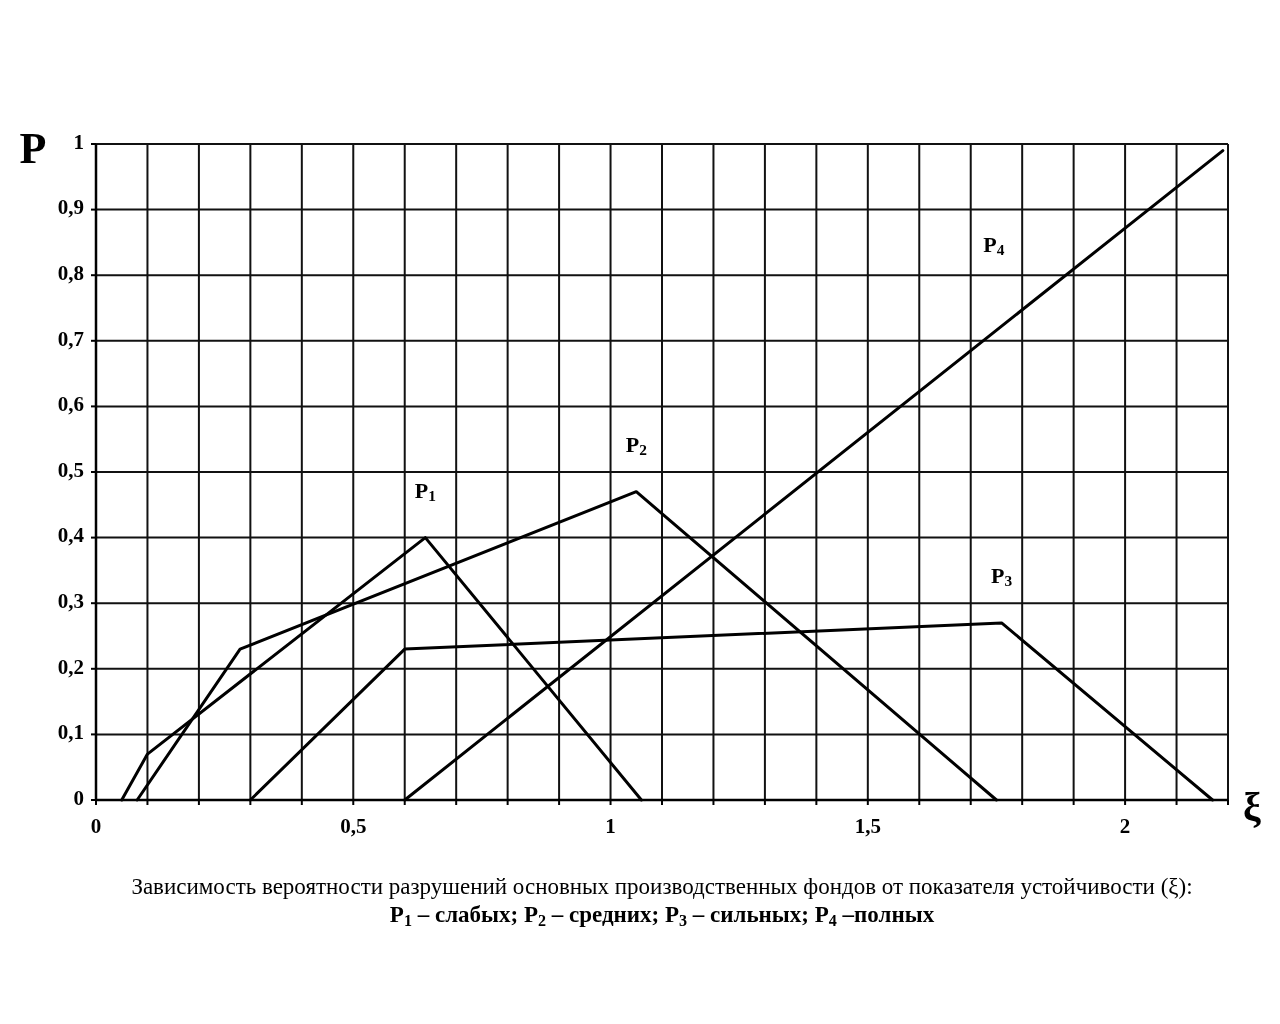 The width and height of the screenshot is (1280, 1024). Describe the element at coordinates (70, 469) in the screenshot. I see `y-tick-label: 0,5` at that location.